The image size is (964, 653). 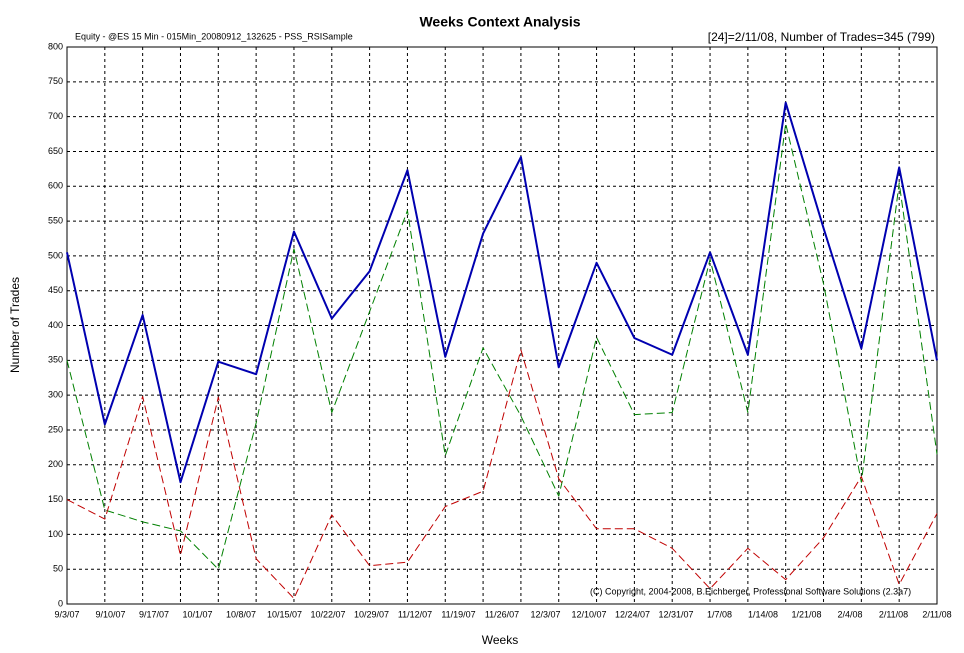 I want to click on y-tick-label: 700, so click(x=55, y=116).